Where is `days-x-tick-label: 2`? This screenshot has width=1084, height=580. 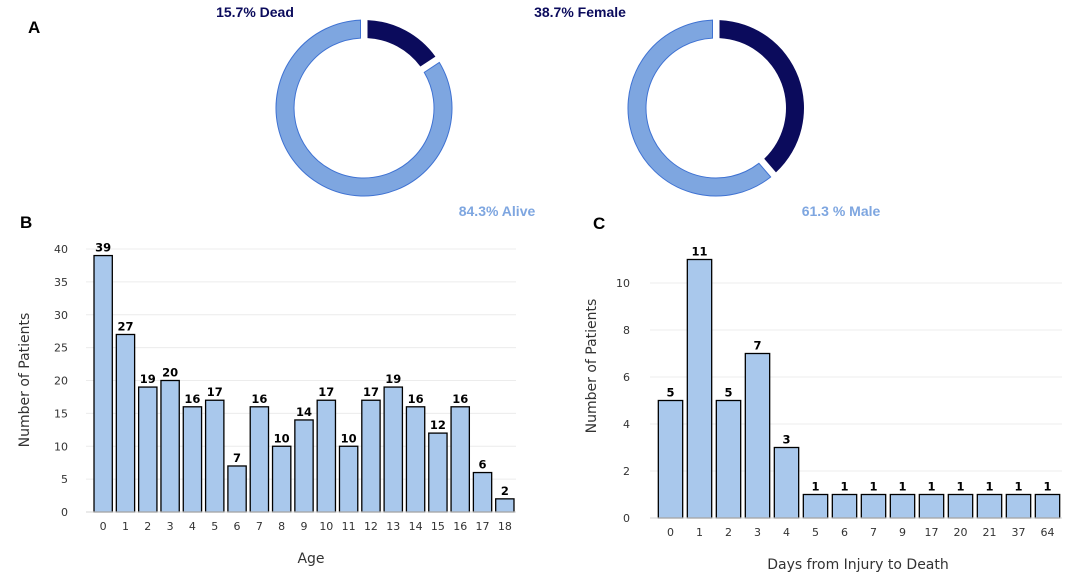 days-x-tick-label: 2 is located at coordinates (728, 532).